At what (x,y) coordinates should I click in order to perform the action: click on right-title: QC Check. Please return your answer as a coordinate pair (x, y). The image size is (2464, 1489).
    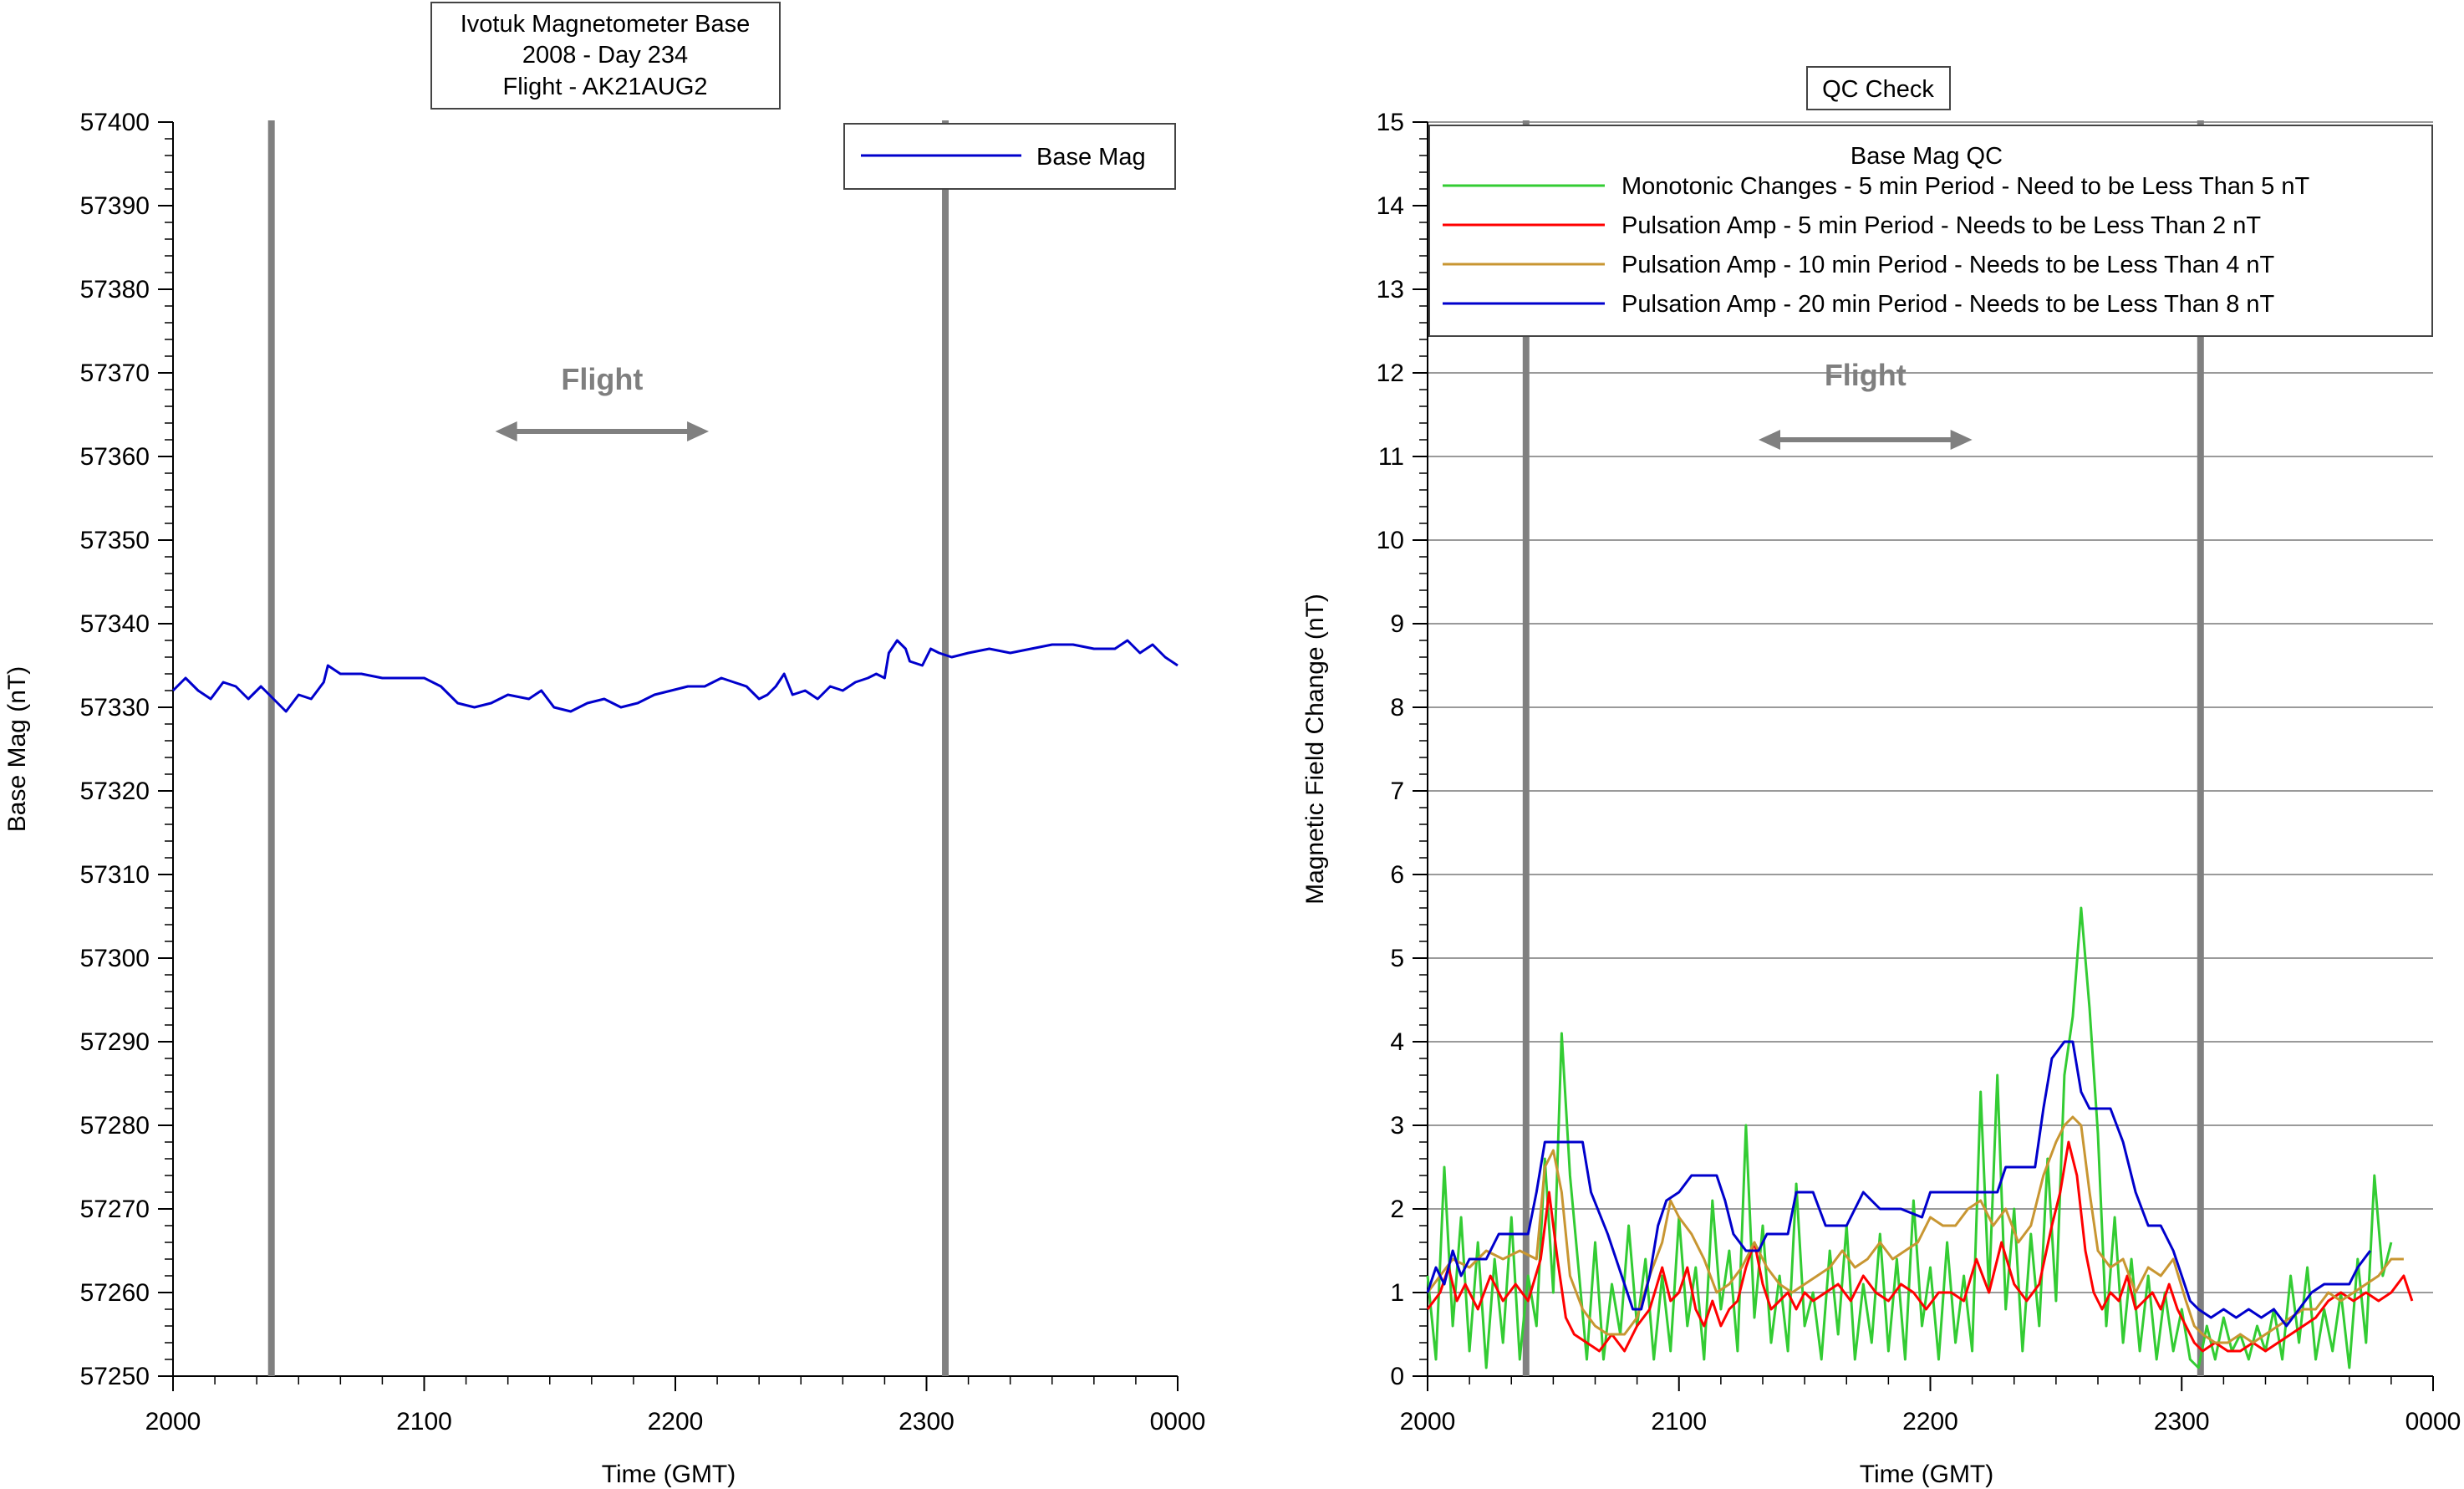
    Looking at the image, I should click on (1878, 89).